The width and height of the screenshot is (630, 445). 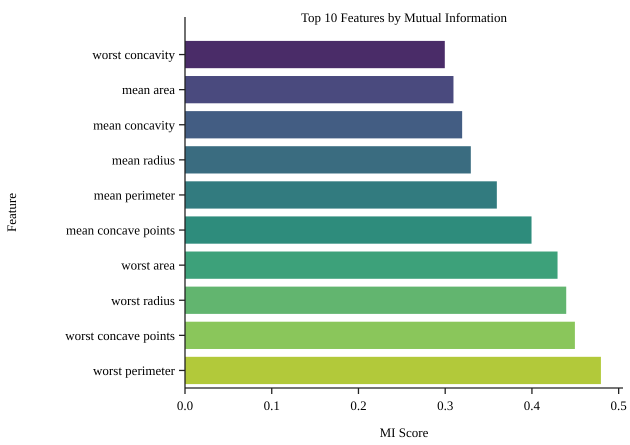 I want to click on y-tick-label: worst concave points, so click(x=120, y=335).